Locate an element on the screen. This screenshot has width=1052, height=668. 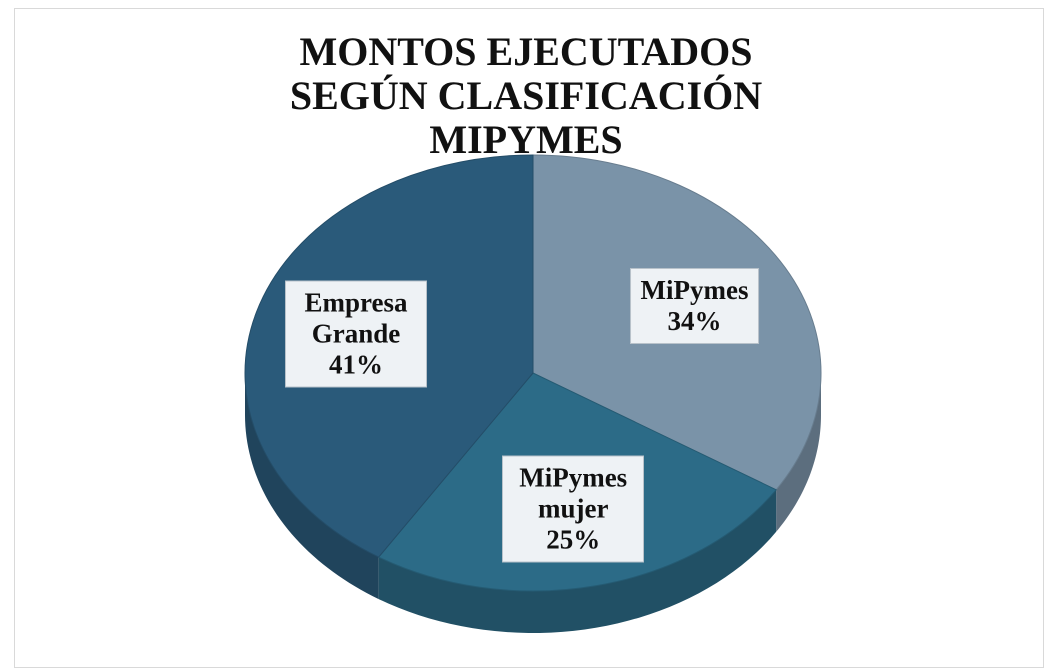
category-label: MiPymes mujer is located at coordinates (573, 493).